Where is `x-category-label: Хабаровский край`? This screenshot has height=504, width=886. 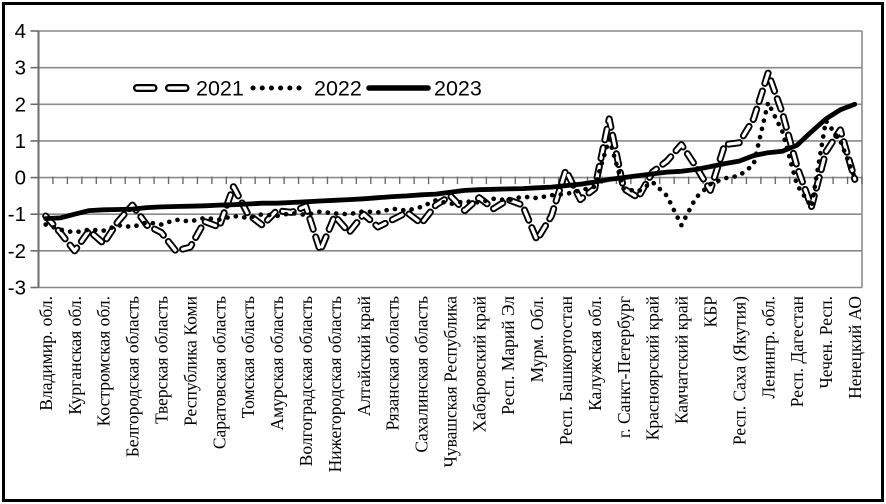
x-category-label: Хабаровский край is located at coordinates (479, 364).